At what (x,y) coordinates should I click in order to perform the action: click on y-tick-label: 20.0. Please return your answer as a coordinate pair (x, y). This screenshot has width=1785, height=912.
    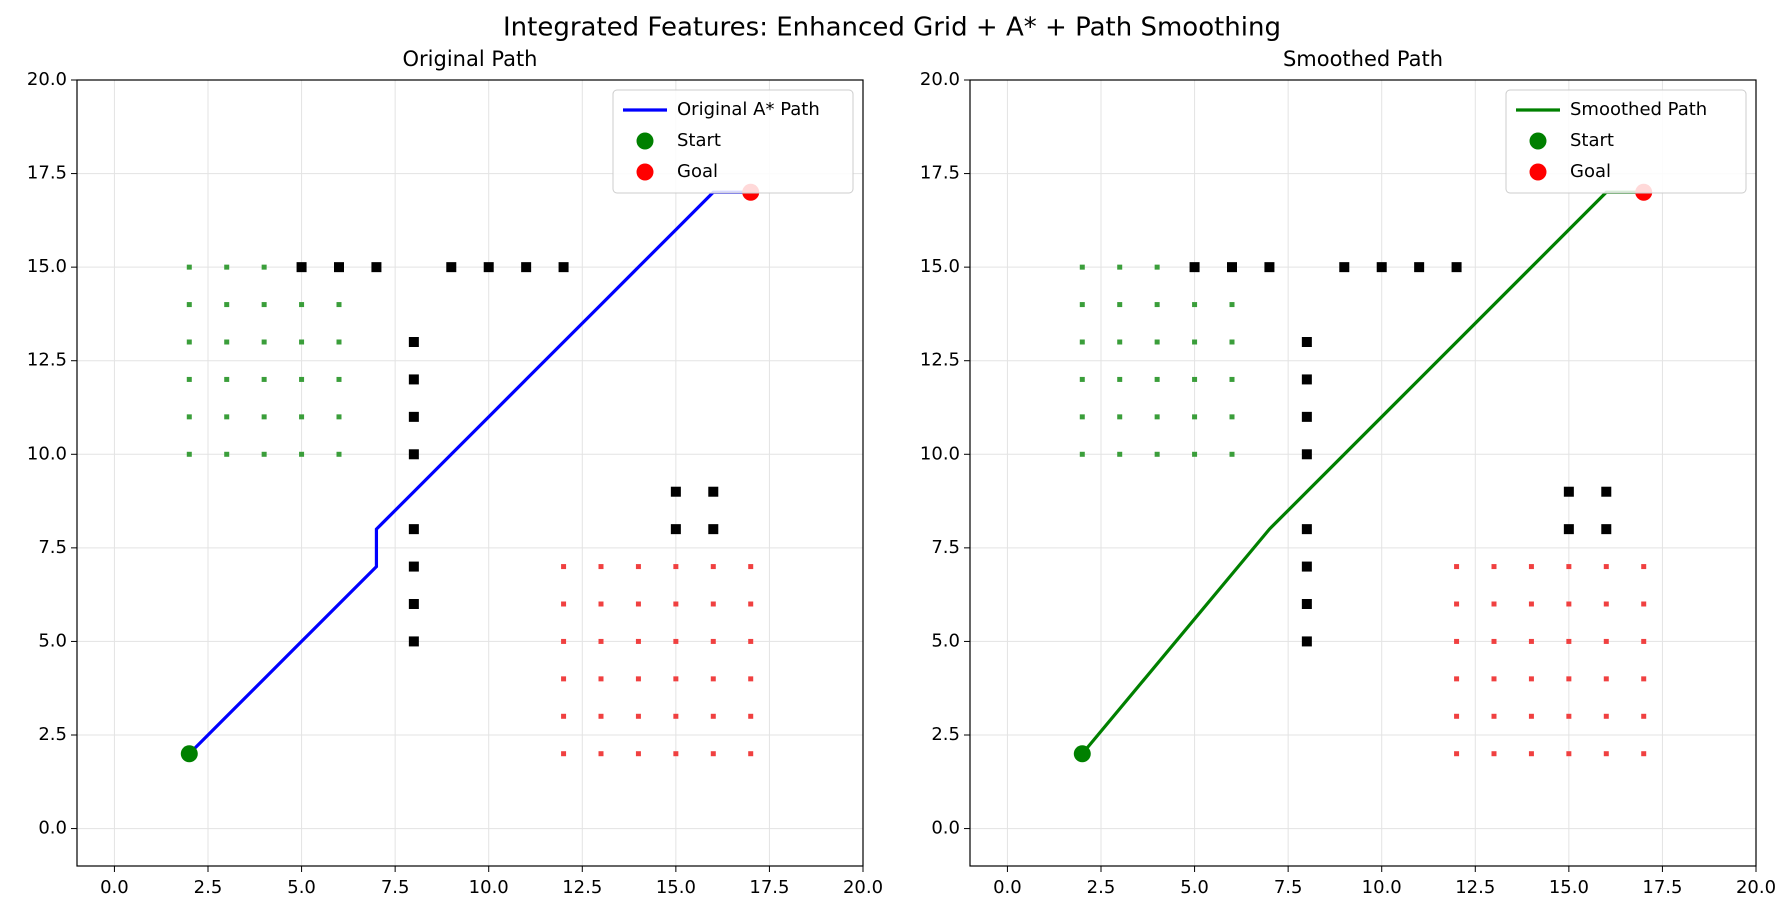
    Looking at the image, I should click on (940, 79).